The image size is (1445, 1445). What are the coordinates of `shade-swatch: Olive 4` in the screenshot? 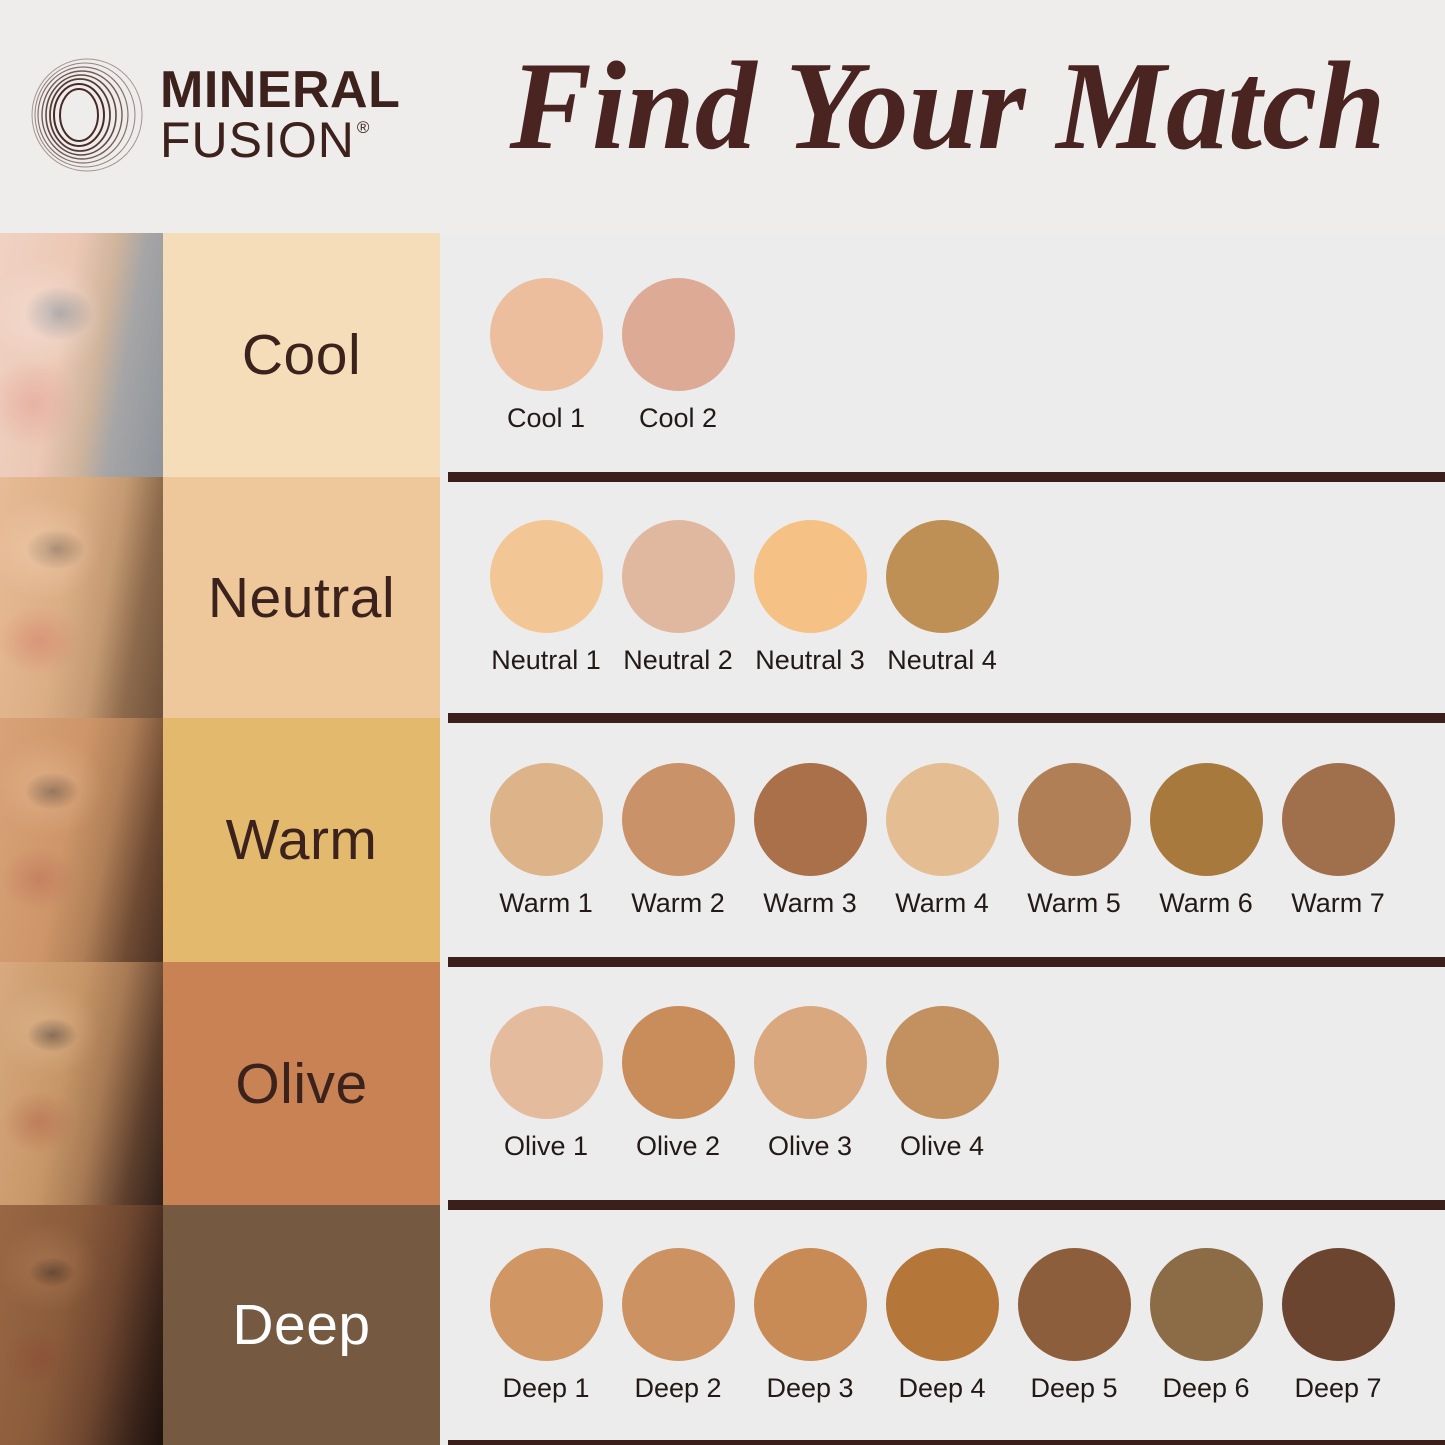 It's located at (942, 1084).